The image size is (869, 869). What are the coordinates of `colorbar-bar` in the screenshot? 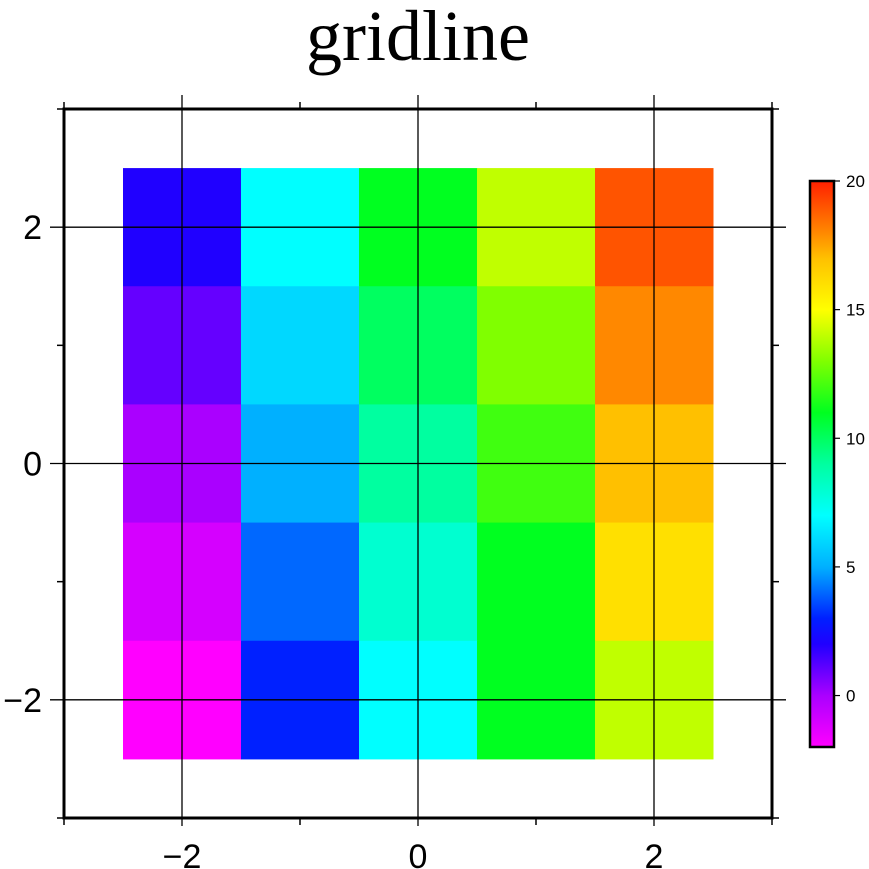 It's located at (822, 464).